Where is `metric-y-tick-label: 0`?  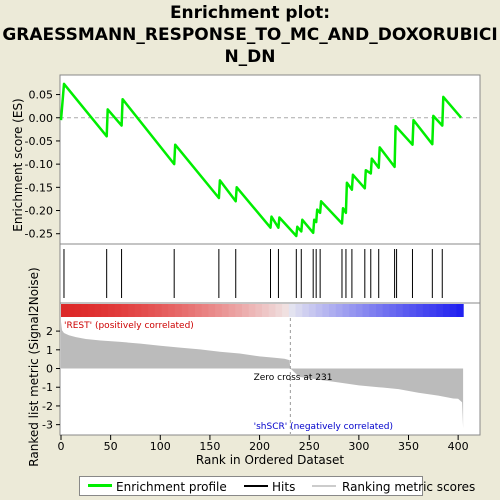 metric-y-tick-label: 0 is located at coordinates (49, 369).